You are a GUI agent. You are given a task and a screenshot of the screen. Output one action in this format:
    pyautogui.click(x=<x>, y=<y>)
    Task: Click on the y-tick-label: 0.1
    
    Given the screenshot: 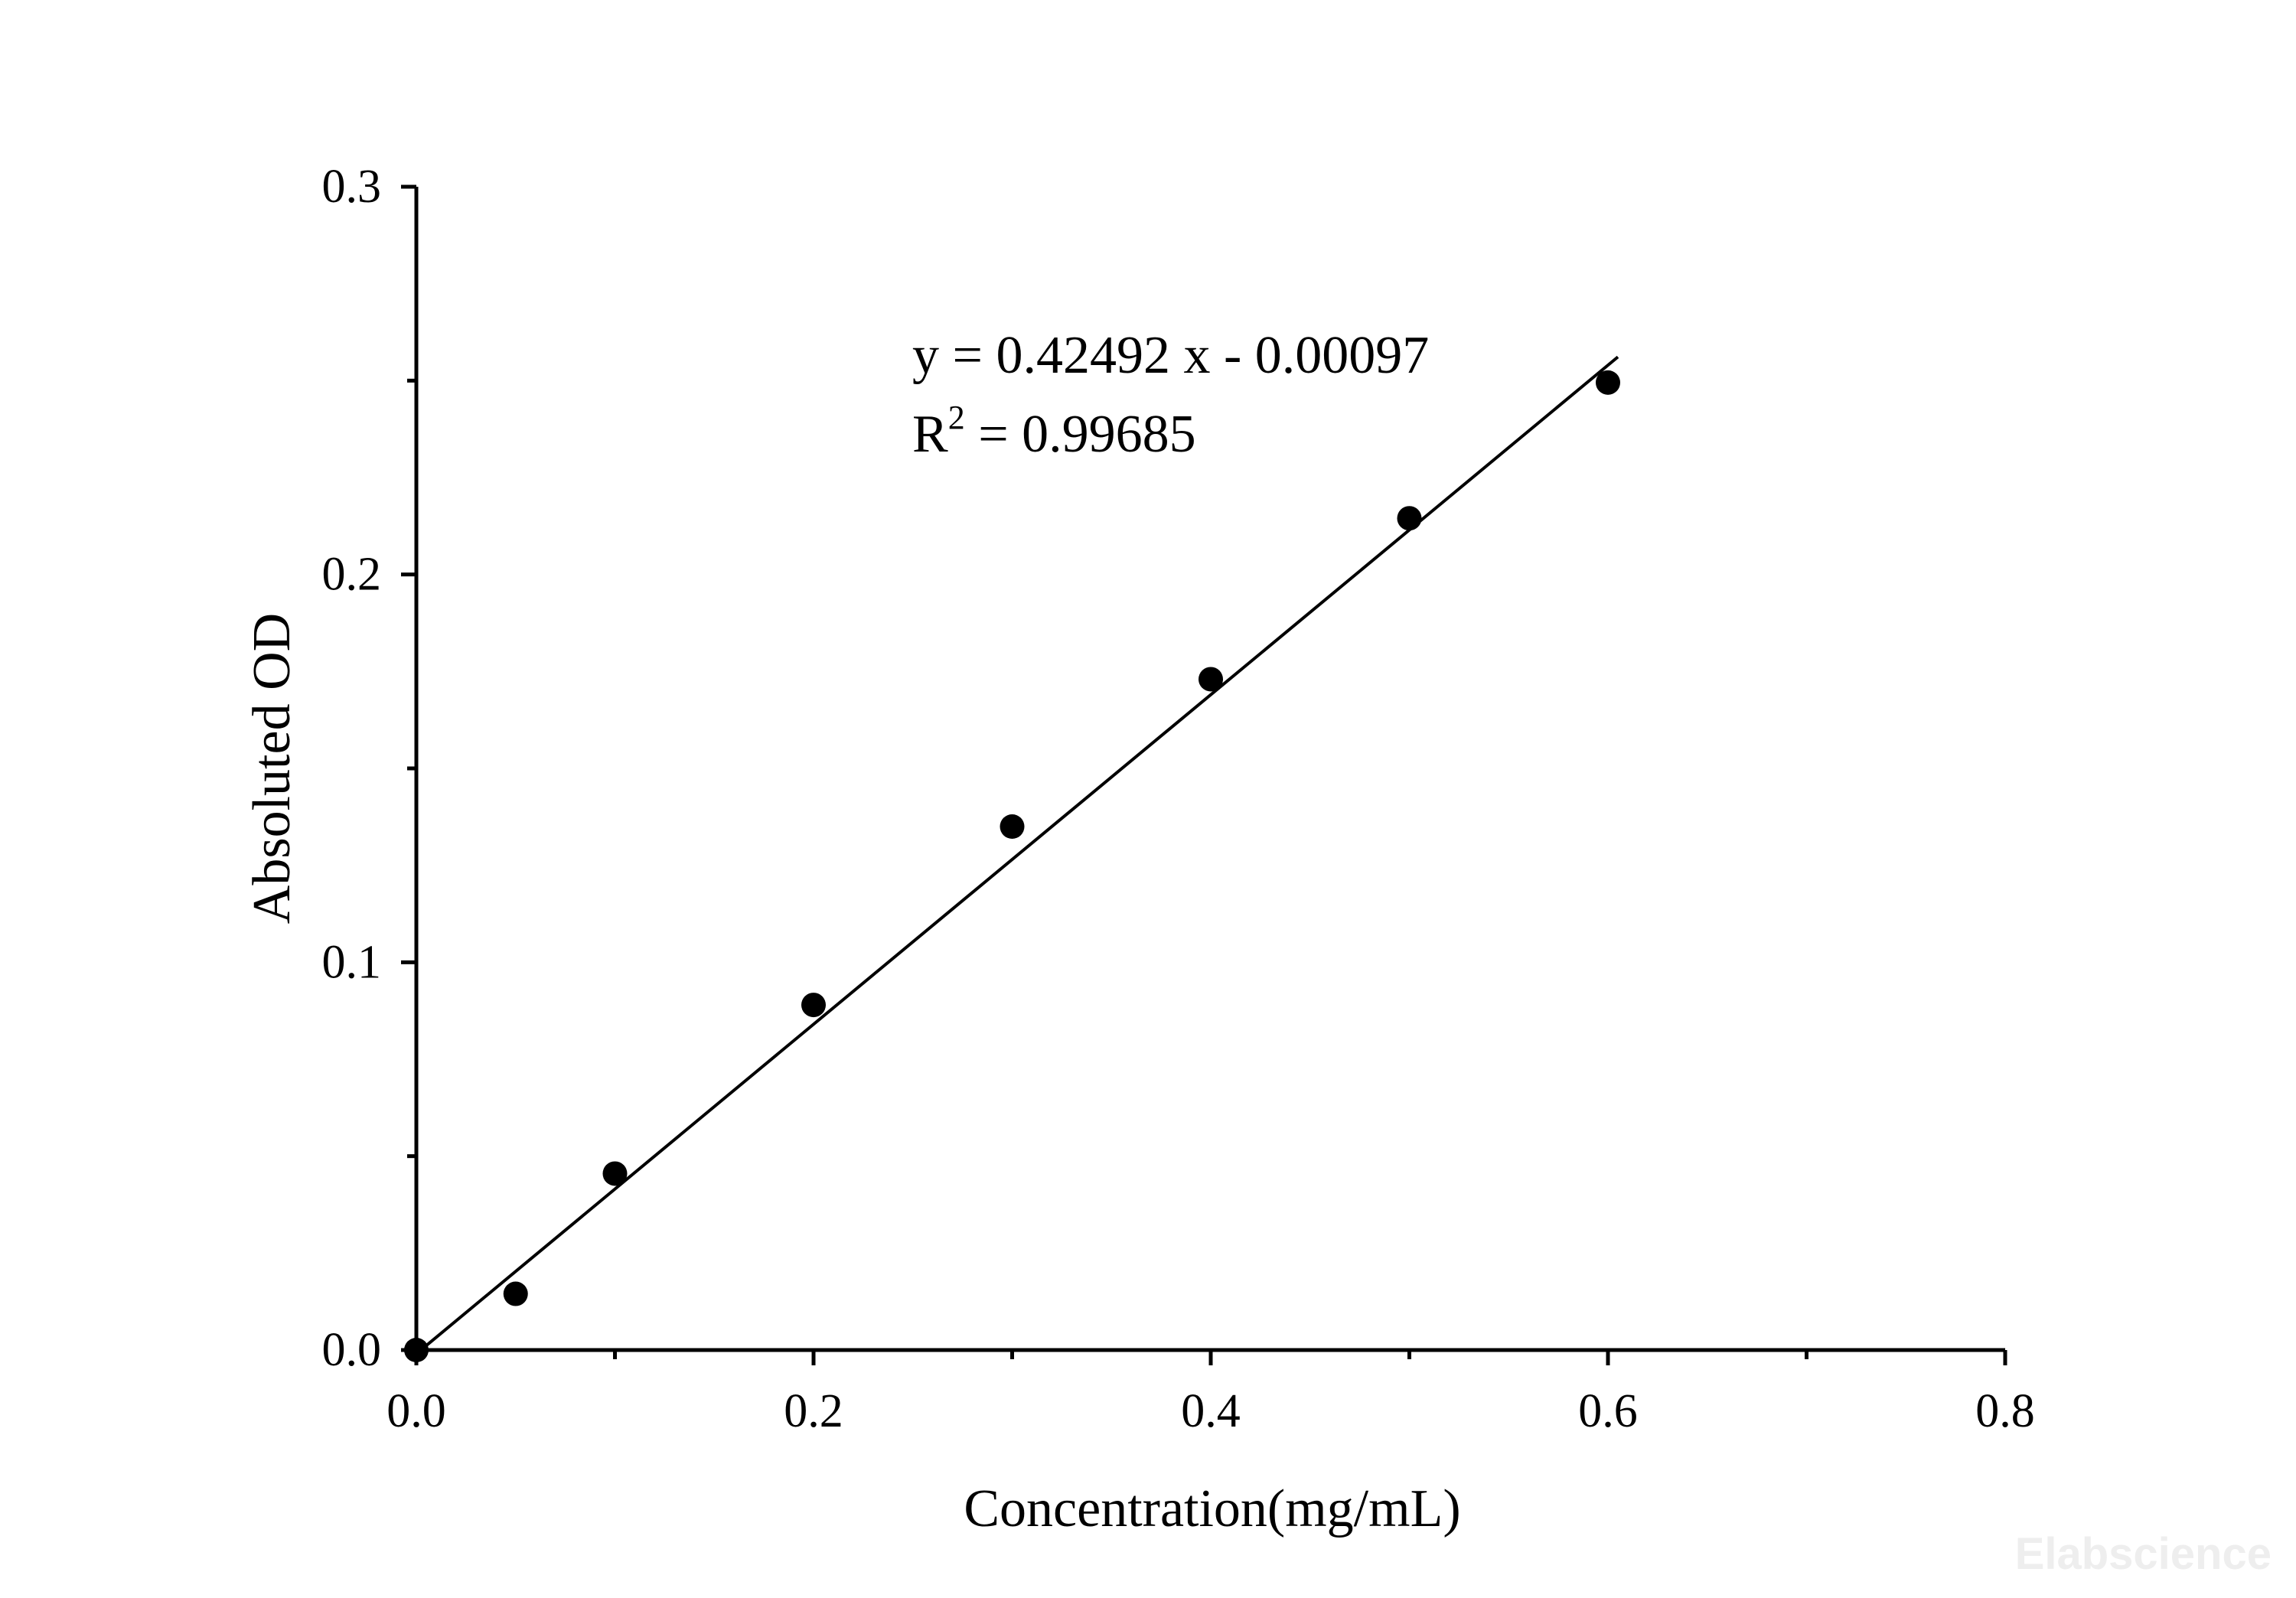 What is the action you would take?
    pyautogui.click(x=352, y=962)
    